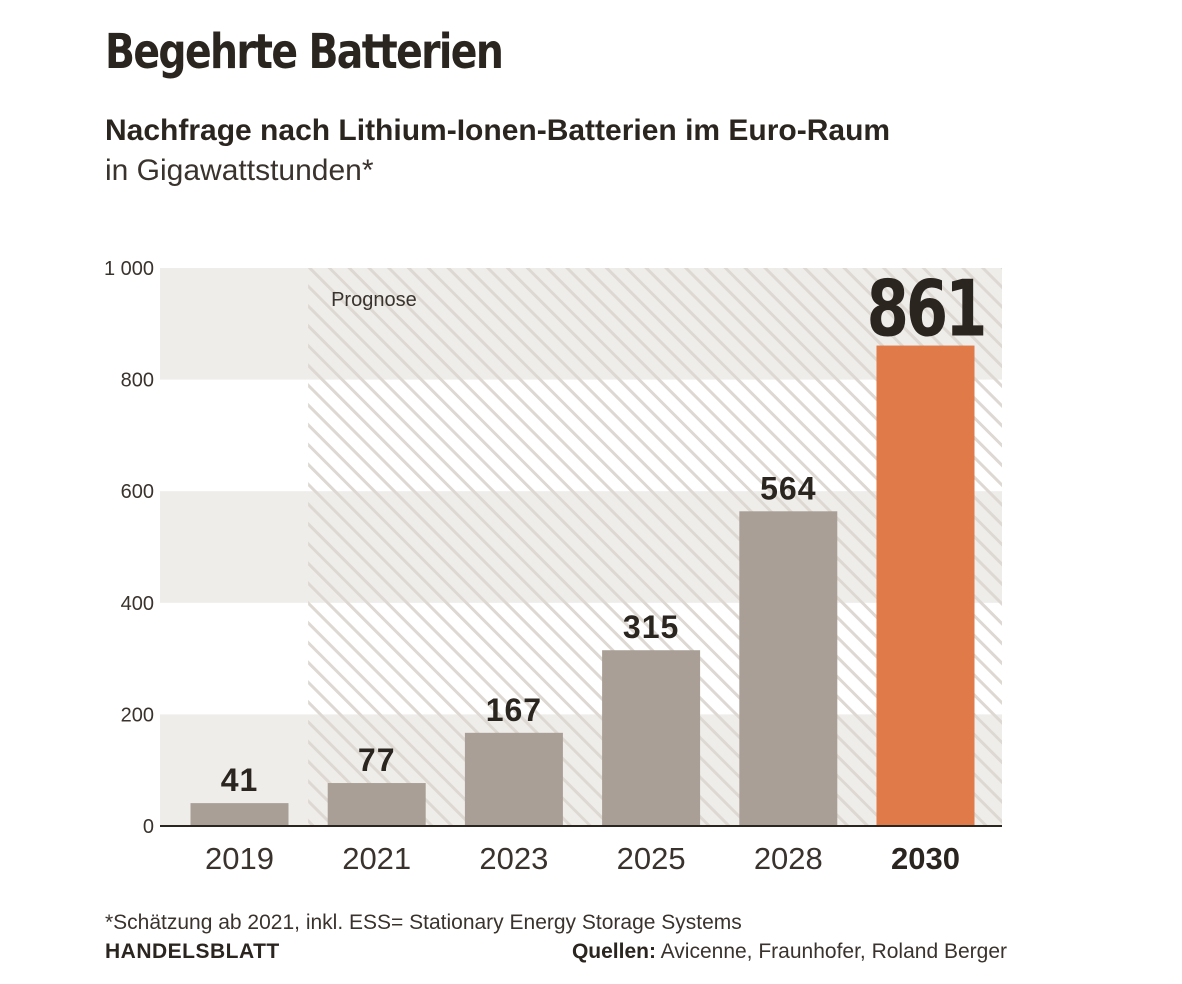 This screenshot has height=984, width=1182. What do you see at coordinates (651, 858) in the screenshot?
I see `category-label-2025: 2025` at bounding box center [651, 858].